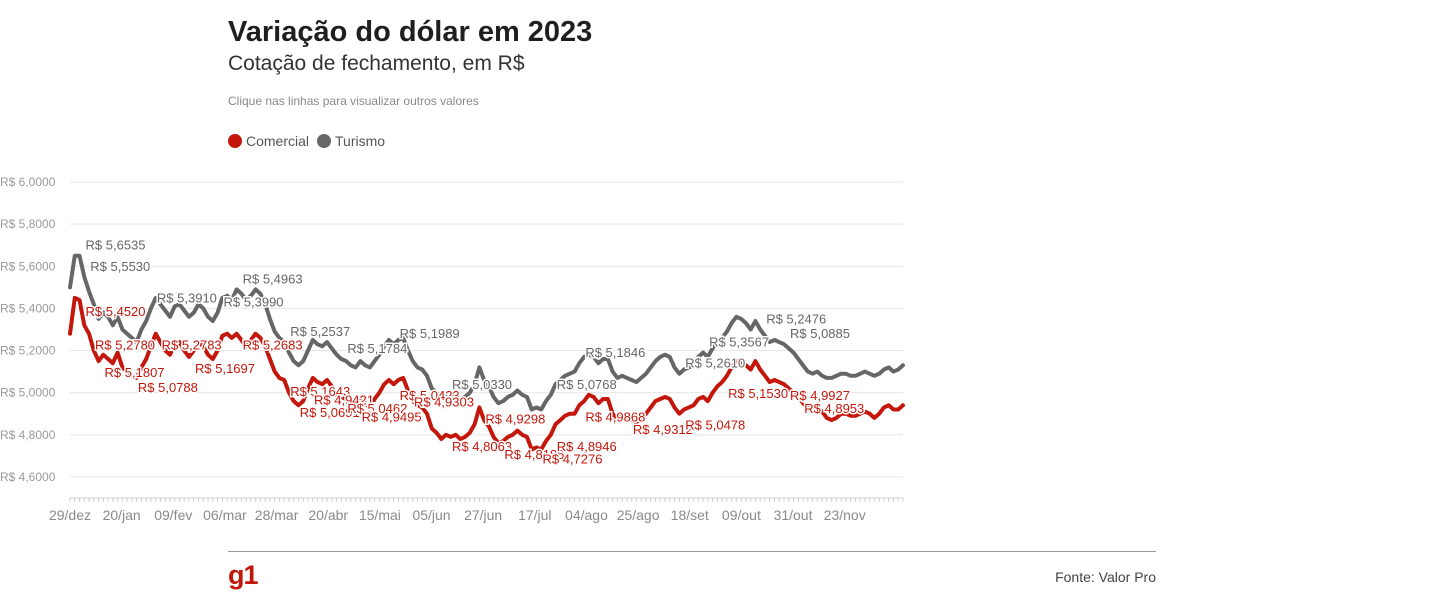 Image resolution: width=1440 pixels, height=598 pixels. Describe the element at coordinates (120, 266) in the screenshot. I see `data-label: R$ 5,5530` at that location.